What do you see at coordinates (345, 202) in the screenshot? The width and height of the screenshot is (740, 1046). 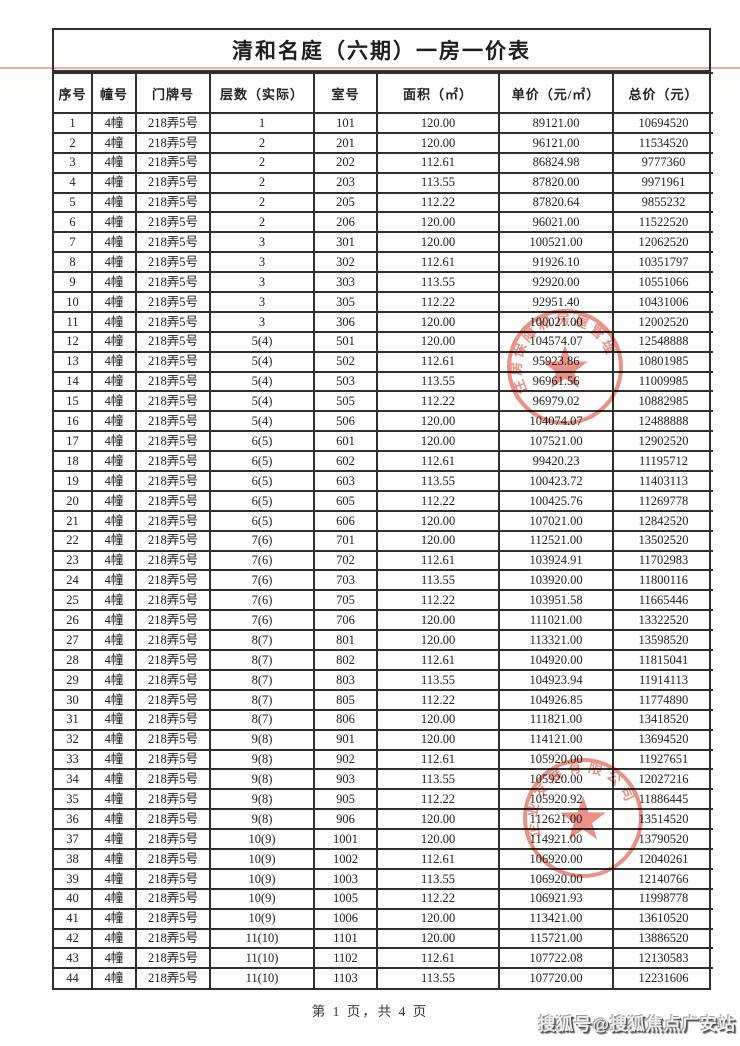 I see `cell-room: 205` at bounding box center [345, 202].